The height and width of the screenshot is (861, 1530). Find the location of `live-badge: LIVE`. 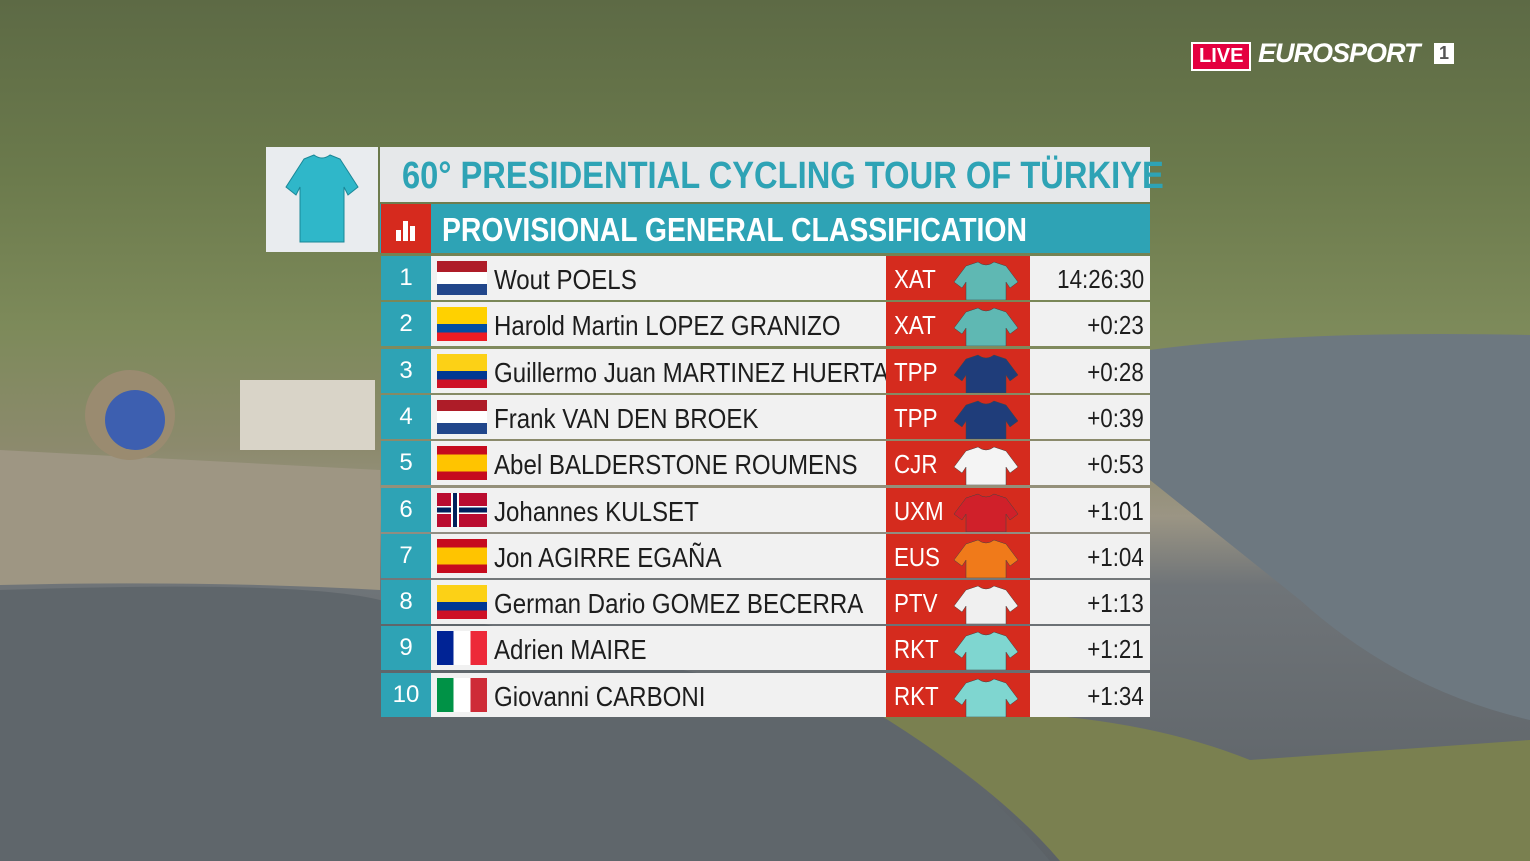

live-badge: LIVE is located at coordinates (1221, 56).